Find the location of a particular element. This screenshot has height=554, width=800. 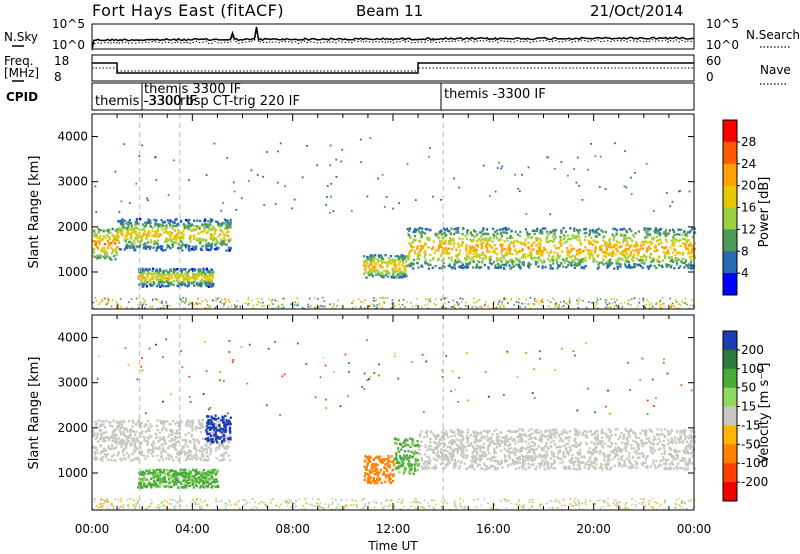

cpid-seg-themis-pos: themis 3300 IF is located at coordinates (192, 89).